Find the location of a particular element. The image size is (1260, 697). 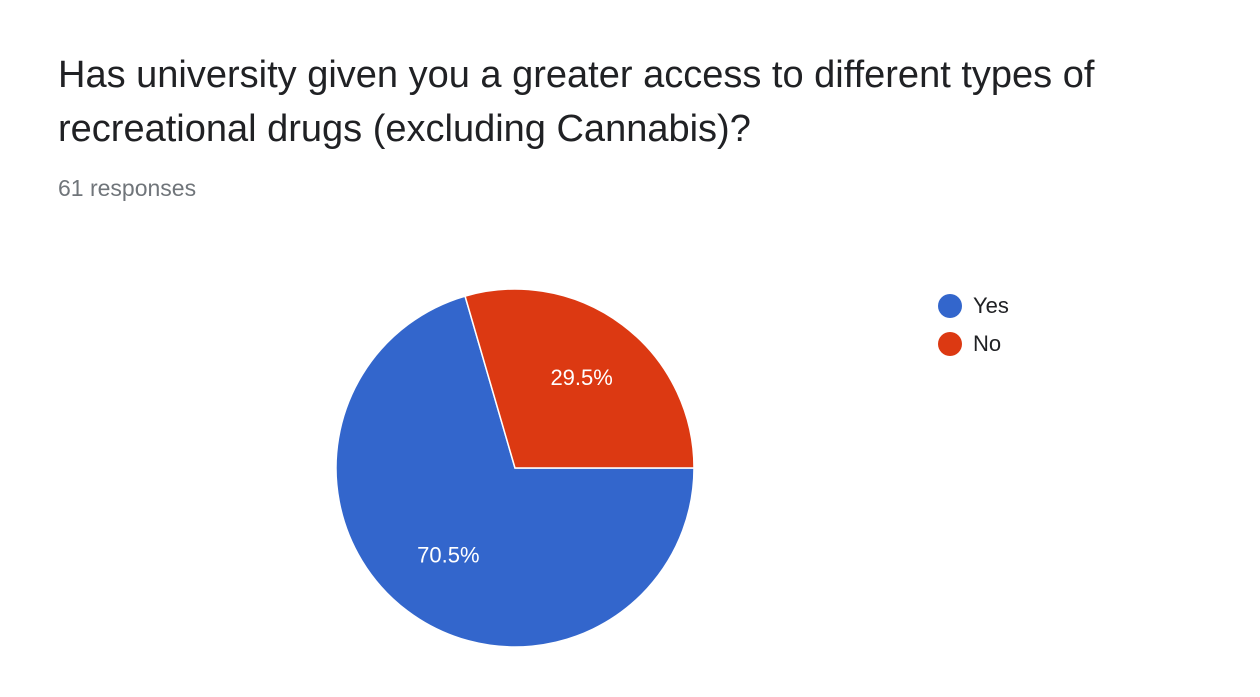

slice-label-no: 29.5% is located at coordinates (581, 377).